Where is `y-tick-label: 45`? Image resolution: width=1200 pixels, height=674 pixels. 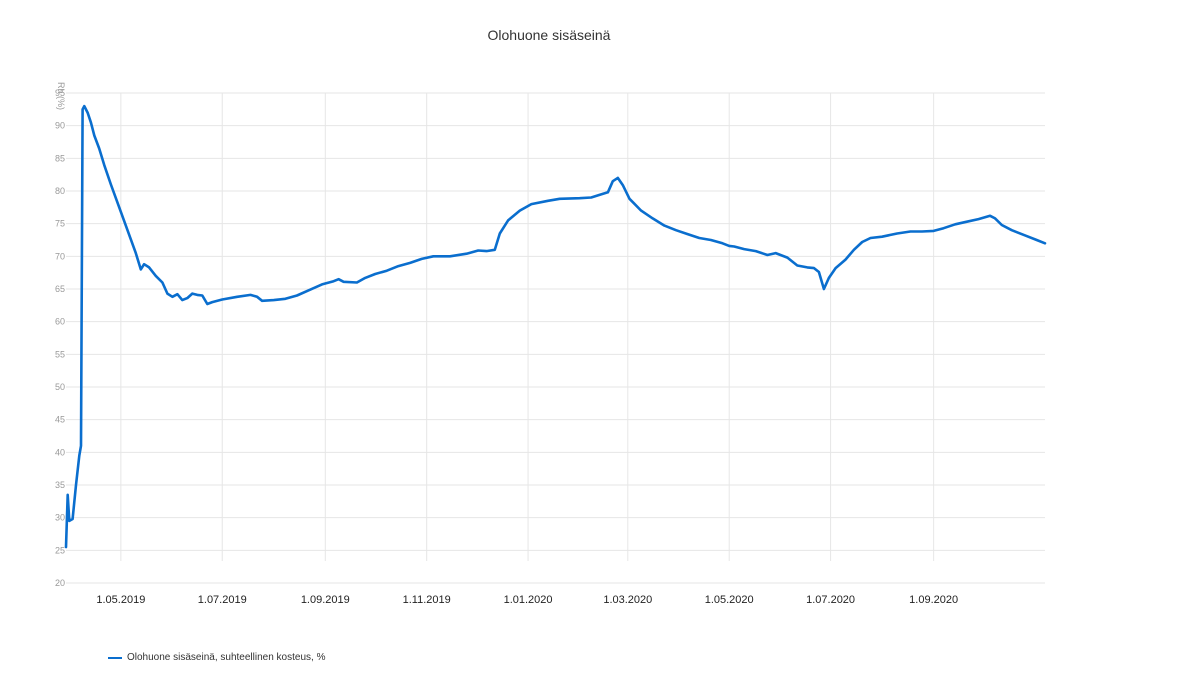 y-tick-label: 45 is located at coordinates (60, 420).